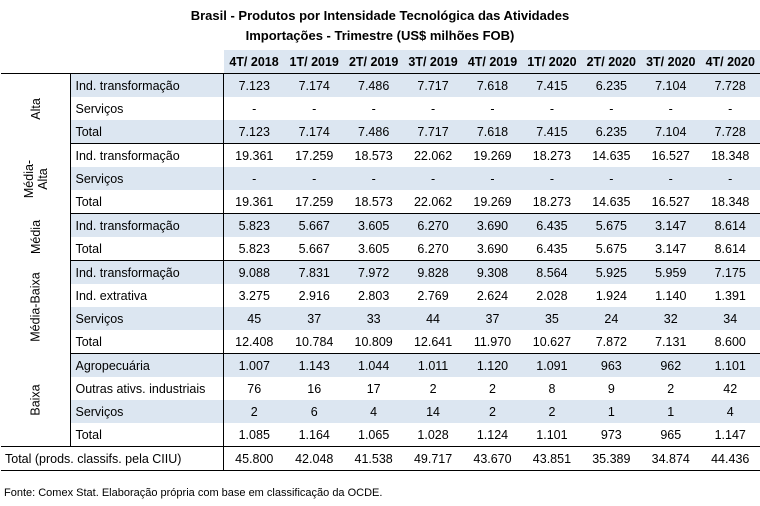  What do you see at coordinates (730, 249) in the screenshot?
I see `cell-value: 8.614` at bounding box center [730, 249].